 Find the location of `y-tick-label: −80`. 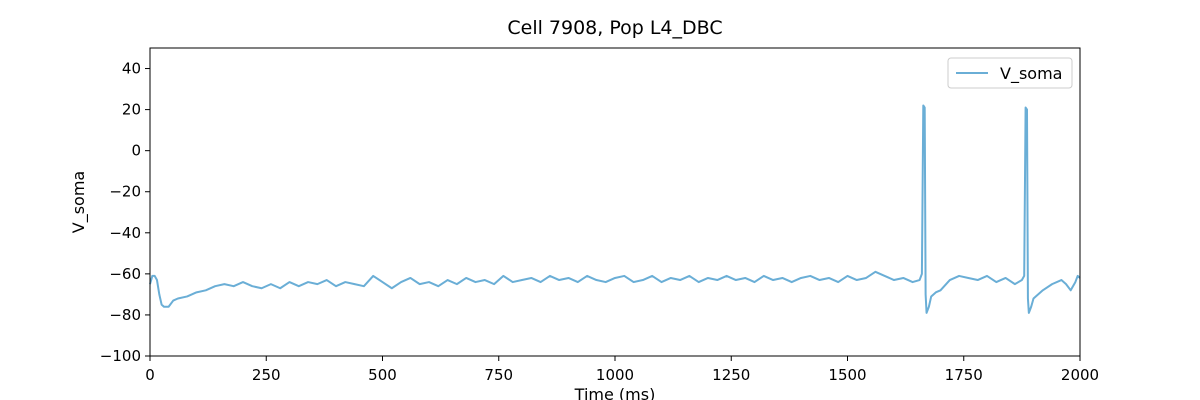

y-tick-label: −80 is located at coordinates (125, 315).